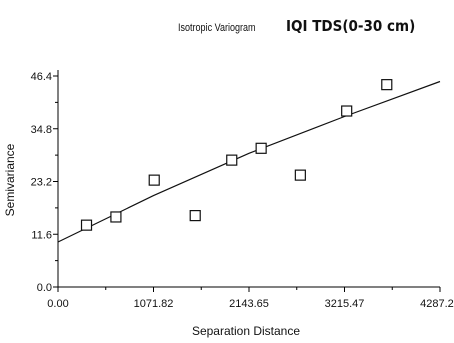 This screenshot has height=343, width=454. Describe the element at coordinates (351, 26) in the screenshot. I see `chart-title-main: IQI TDS(0-30 cm)` at that location.